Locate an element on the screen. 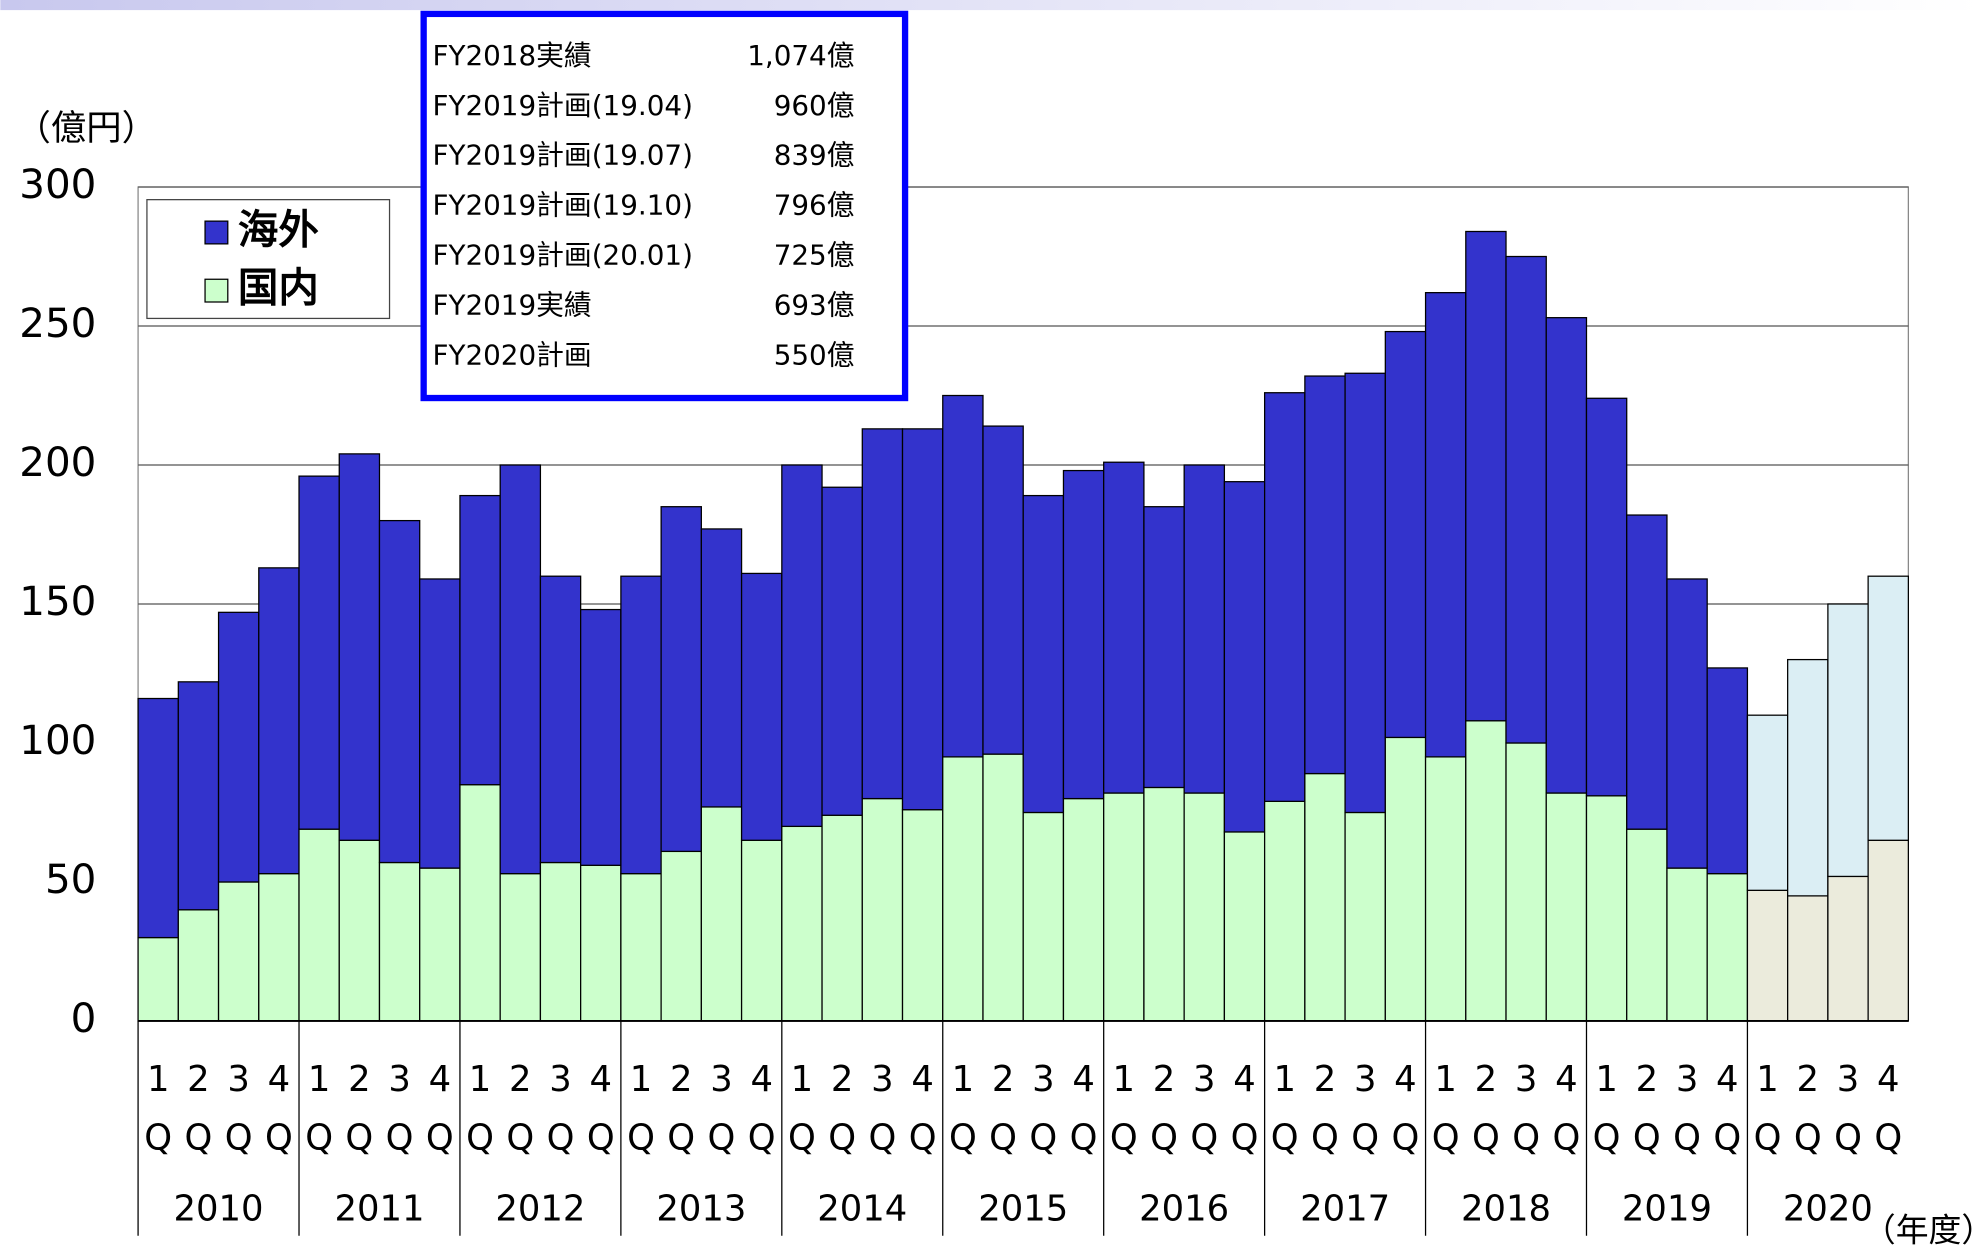 This screenshot has height=1256, width=1982. y-tick-label: 250 is located at coordinates (57, 323).